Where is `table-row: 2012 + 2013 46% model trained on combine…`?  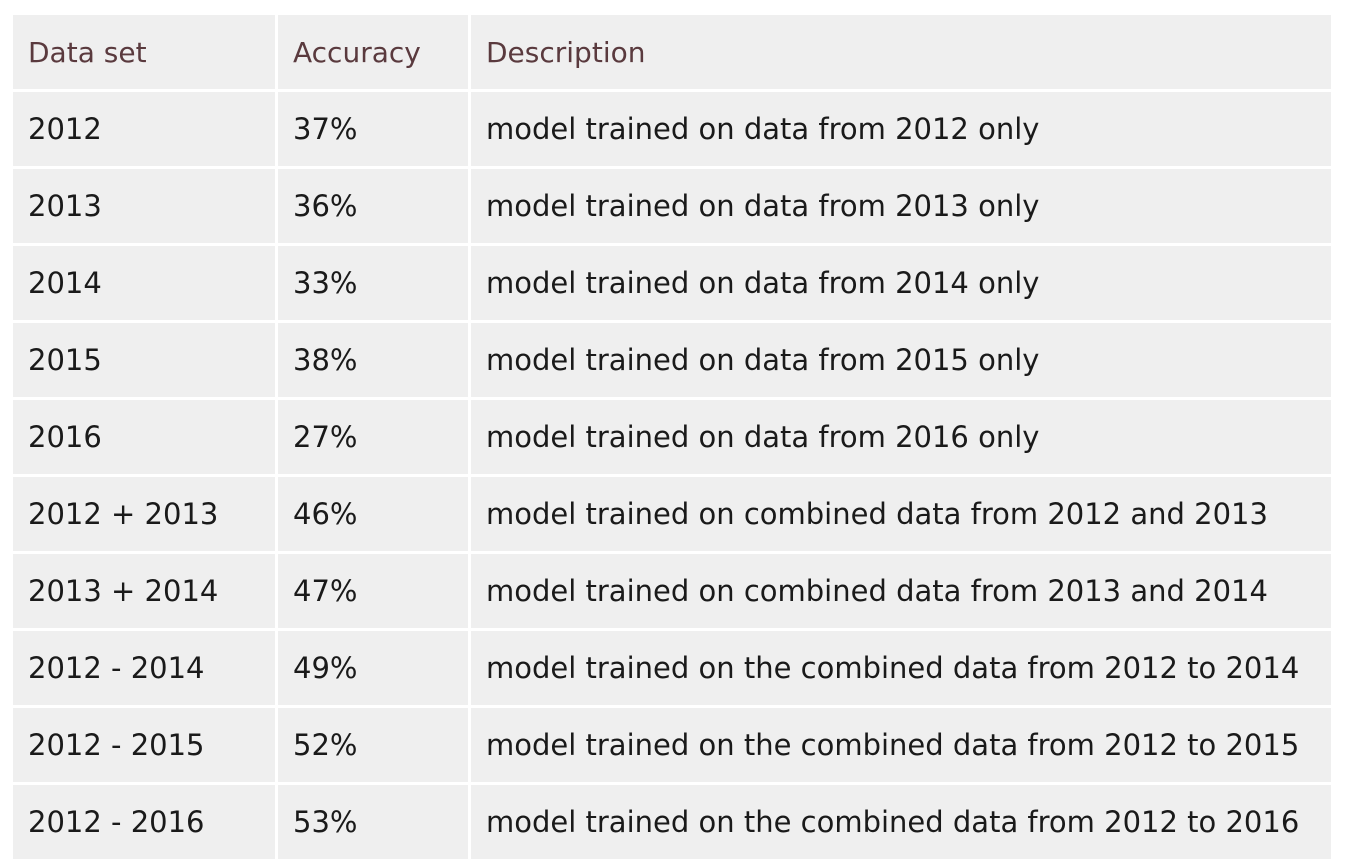
table-row: 2012 + 2013 46% model trained on combine… is located at coordinates (672, 514).